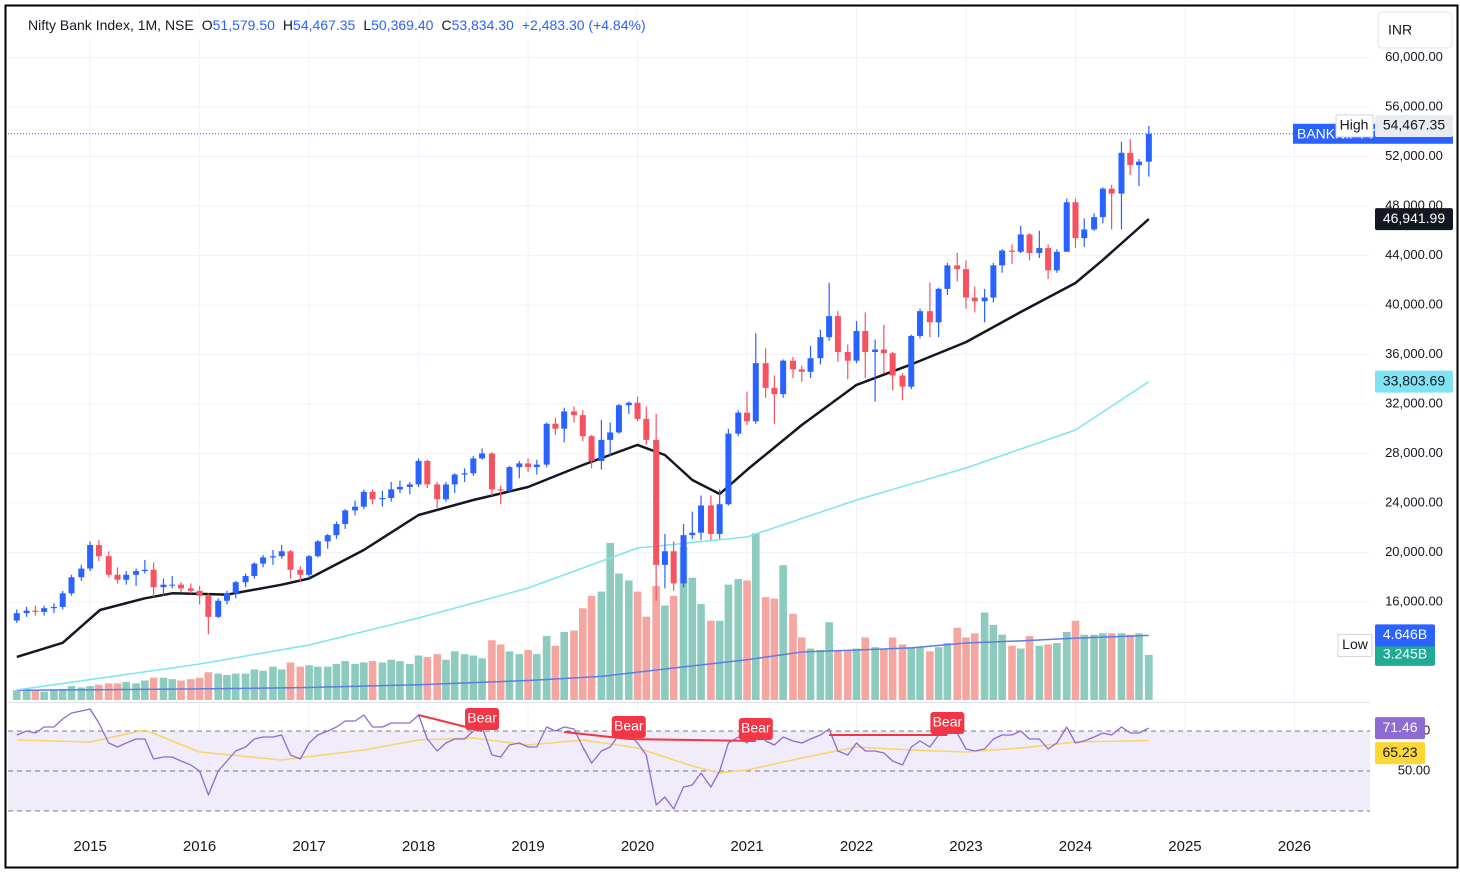 The width and height of the screenshot is (1460, 873). I want to click on rsi-tick-label: 50.00, so click(1414, 769).